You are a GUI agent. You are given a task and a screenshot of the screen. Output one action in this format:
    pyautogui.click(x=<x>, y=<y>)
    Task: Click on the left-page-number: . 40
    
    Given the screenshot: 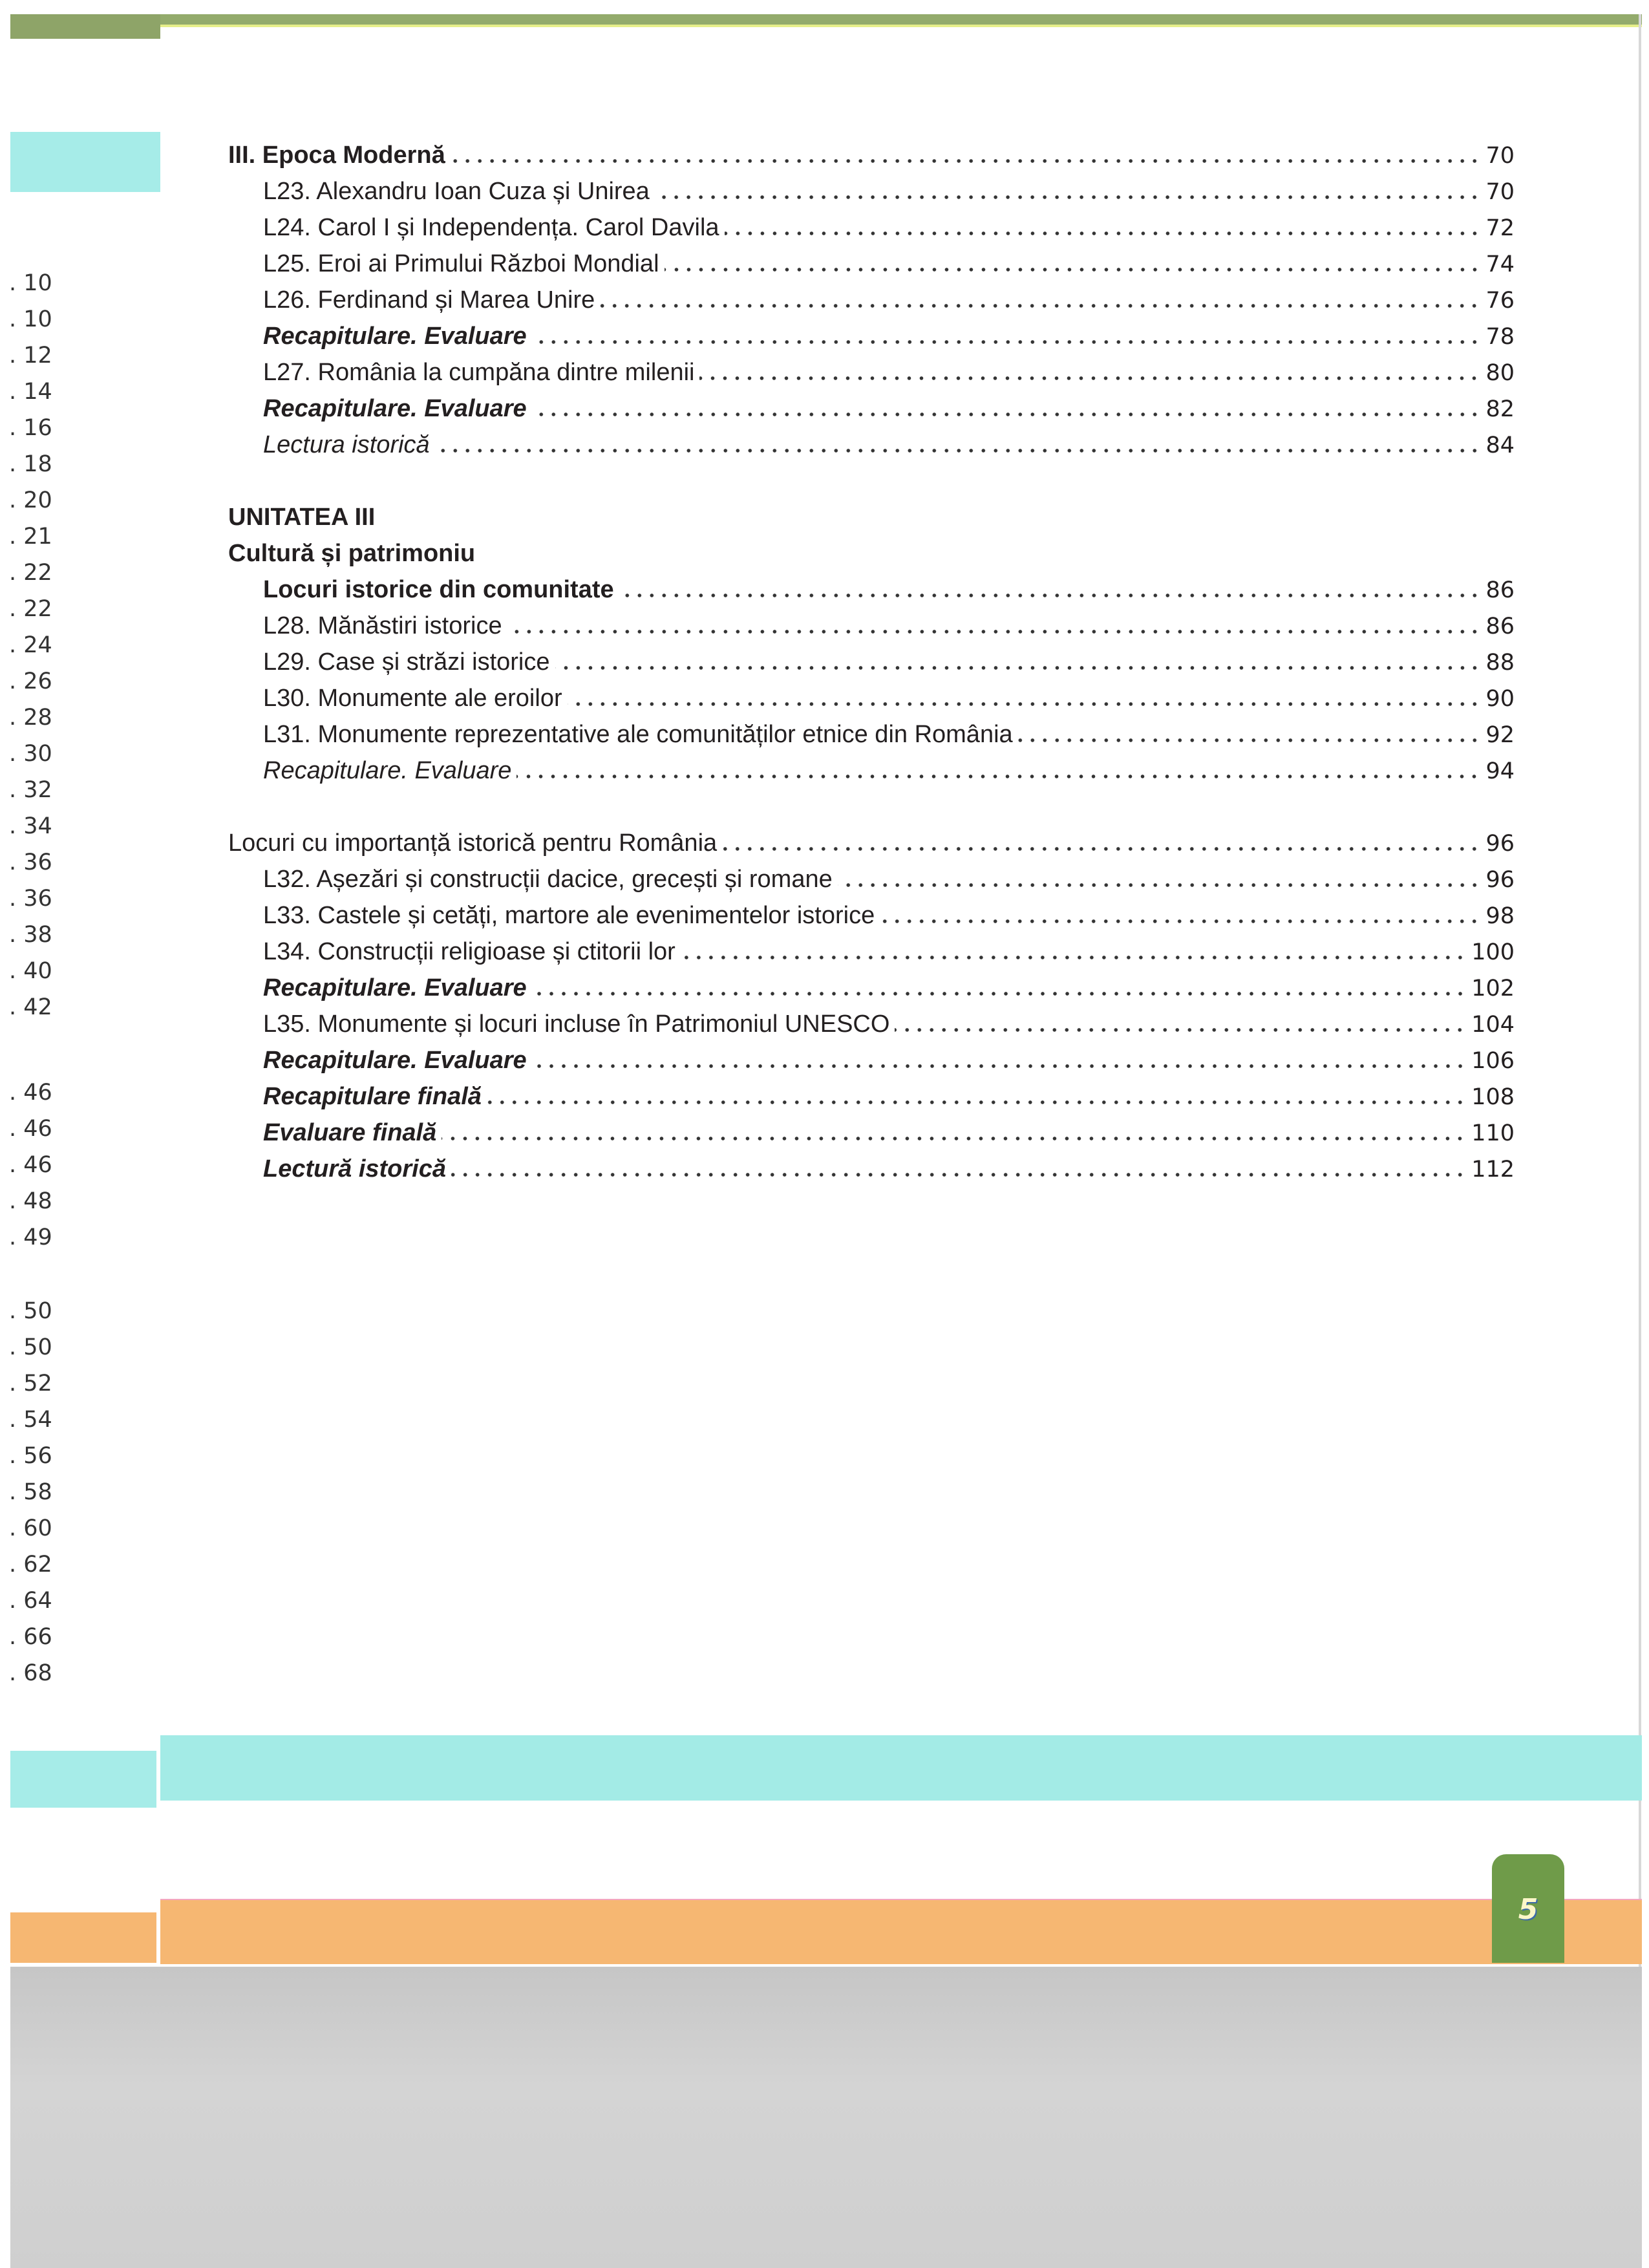 What is the action you would take?
    pyautogui.click(x=30, y=971)
    